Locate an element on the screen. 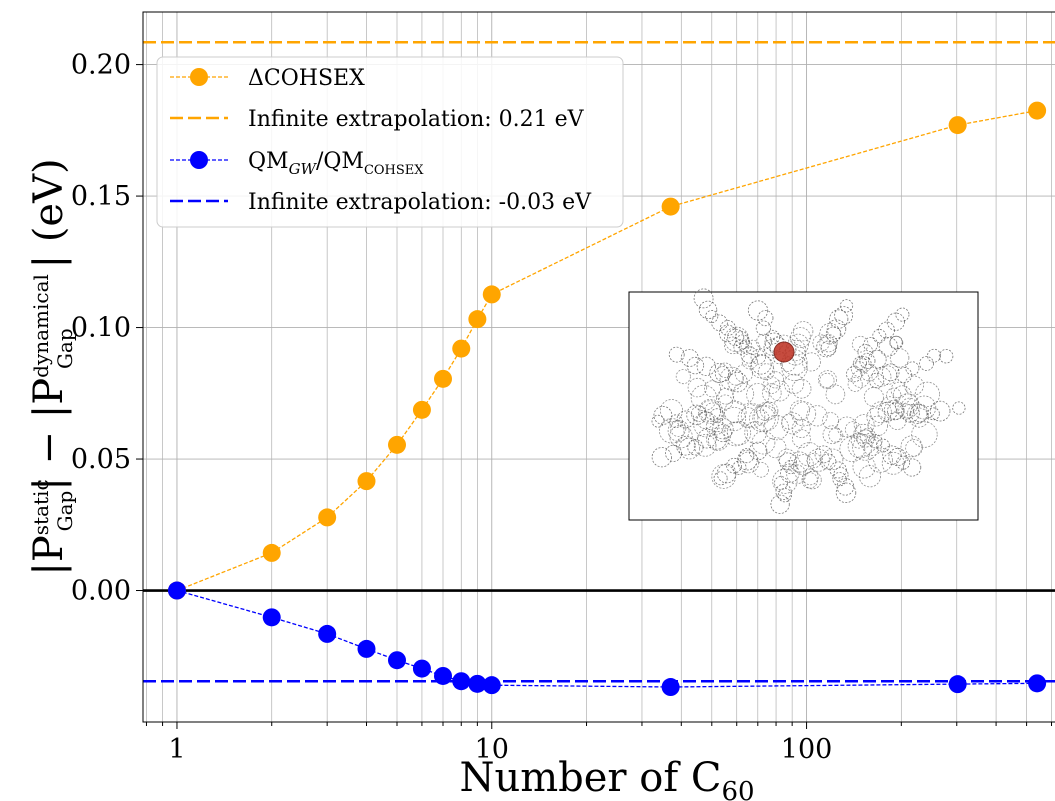 This screenshot has height=801, width=1055. legend-label: Infinite extrapolation: 0.21 eV is located at coordinates (416, 119).